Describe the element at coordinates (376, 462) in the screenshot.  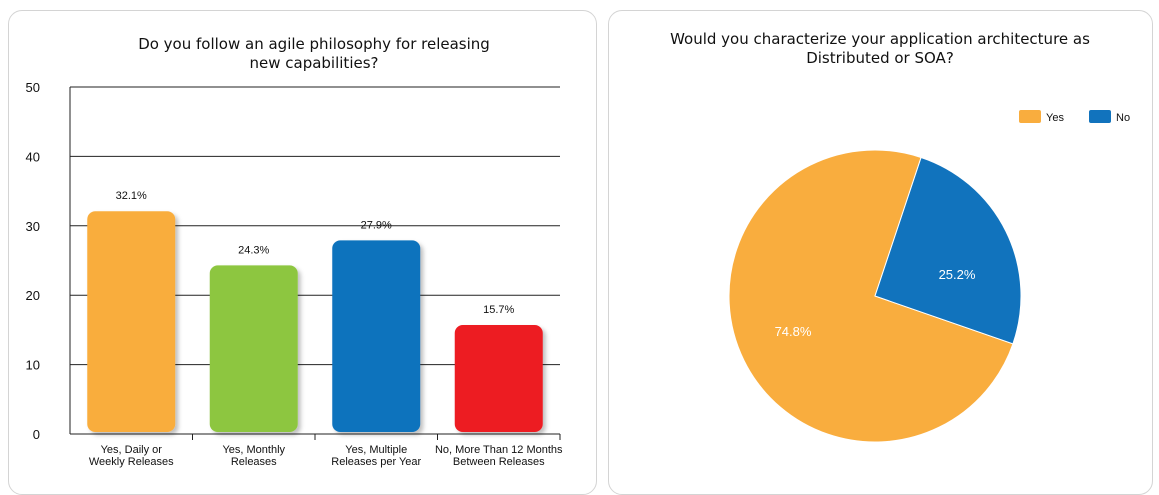
I see `x-category-label: Releases per Year` at that location.